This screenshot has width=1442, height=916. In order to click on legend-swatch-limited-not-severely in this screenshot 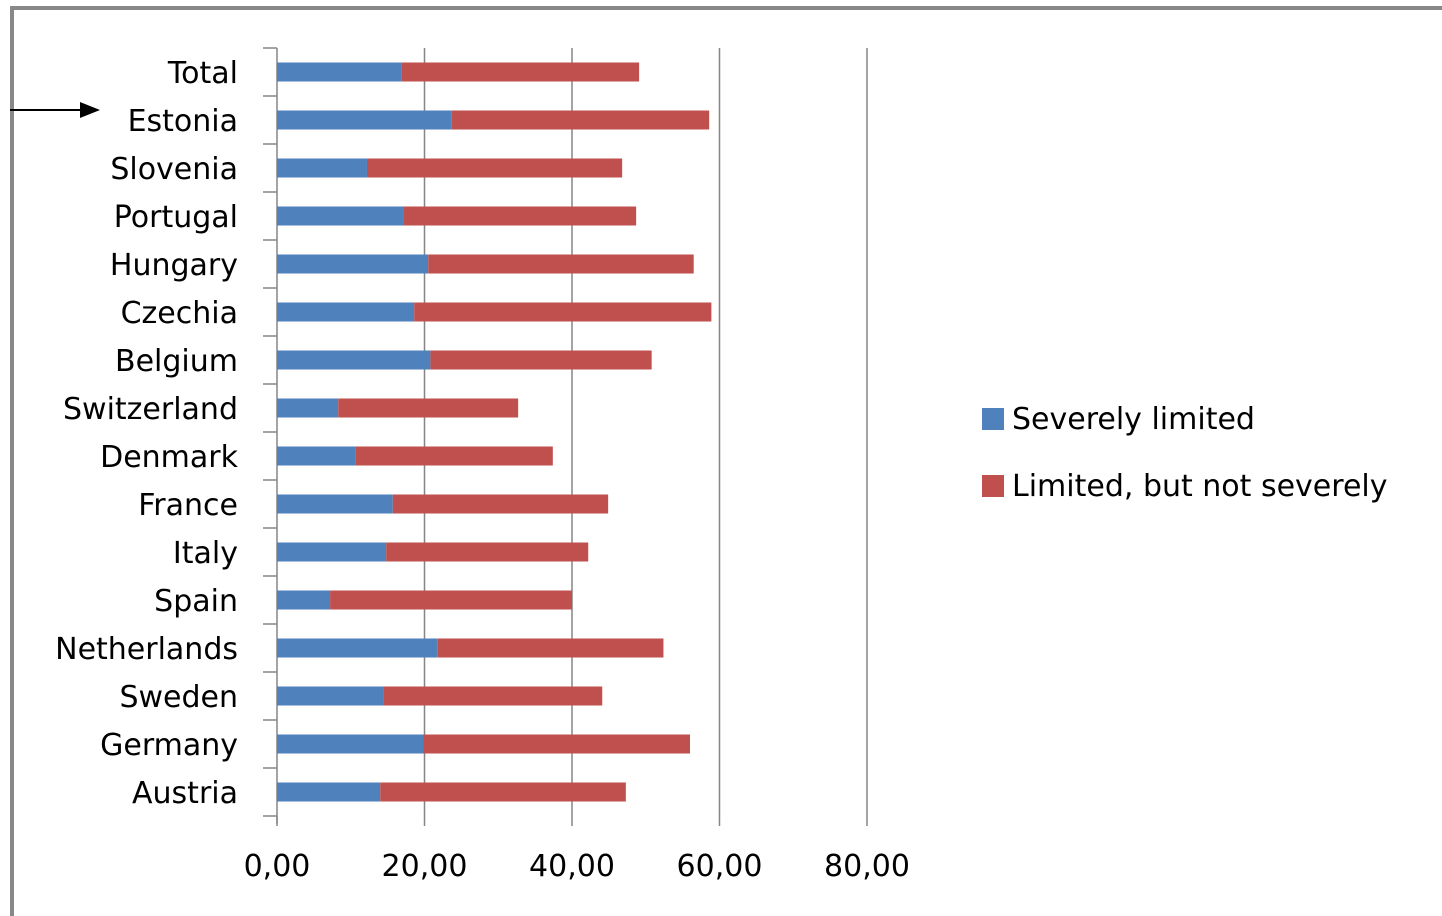, I will do `click(993, 486)`.